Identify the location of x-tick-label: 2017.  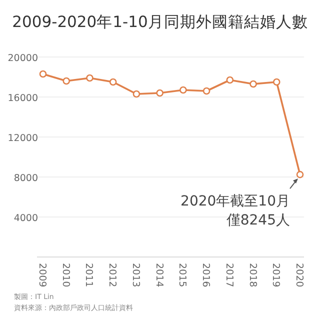
(228, 275).